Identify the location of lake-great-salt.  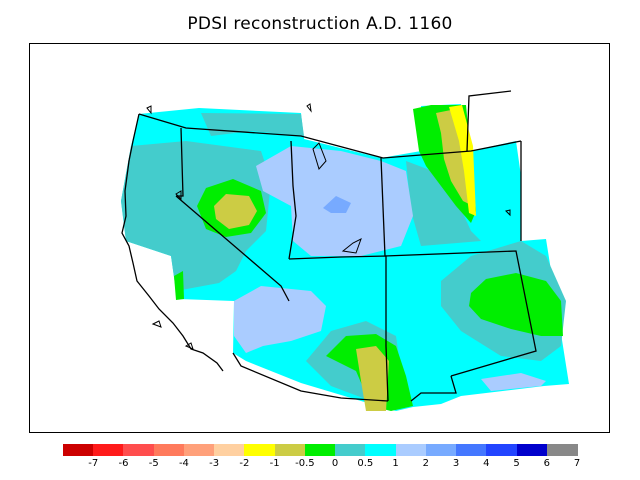
(351, 245).